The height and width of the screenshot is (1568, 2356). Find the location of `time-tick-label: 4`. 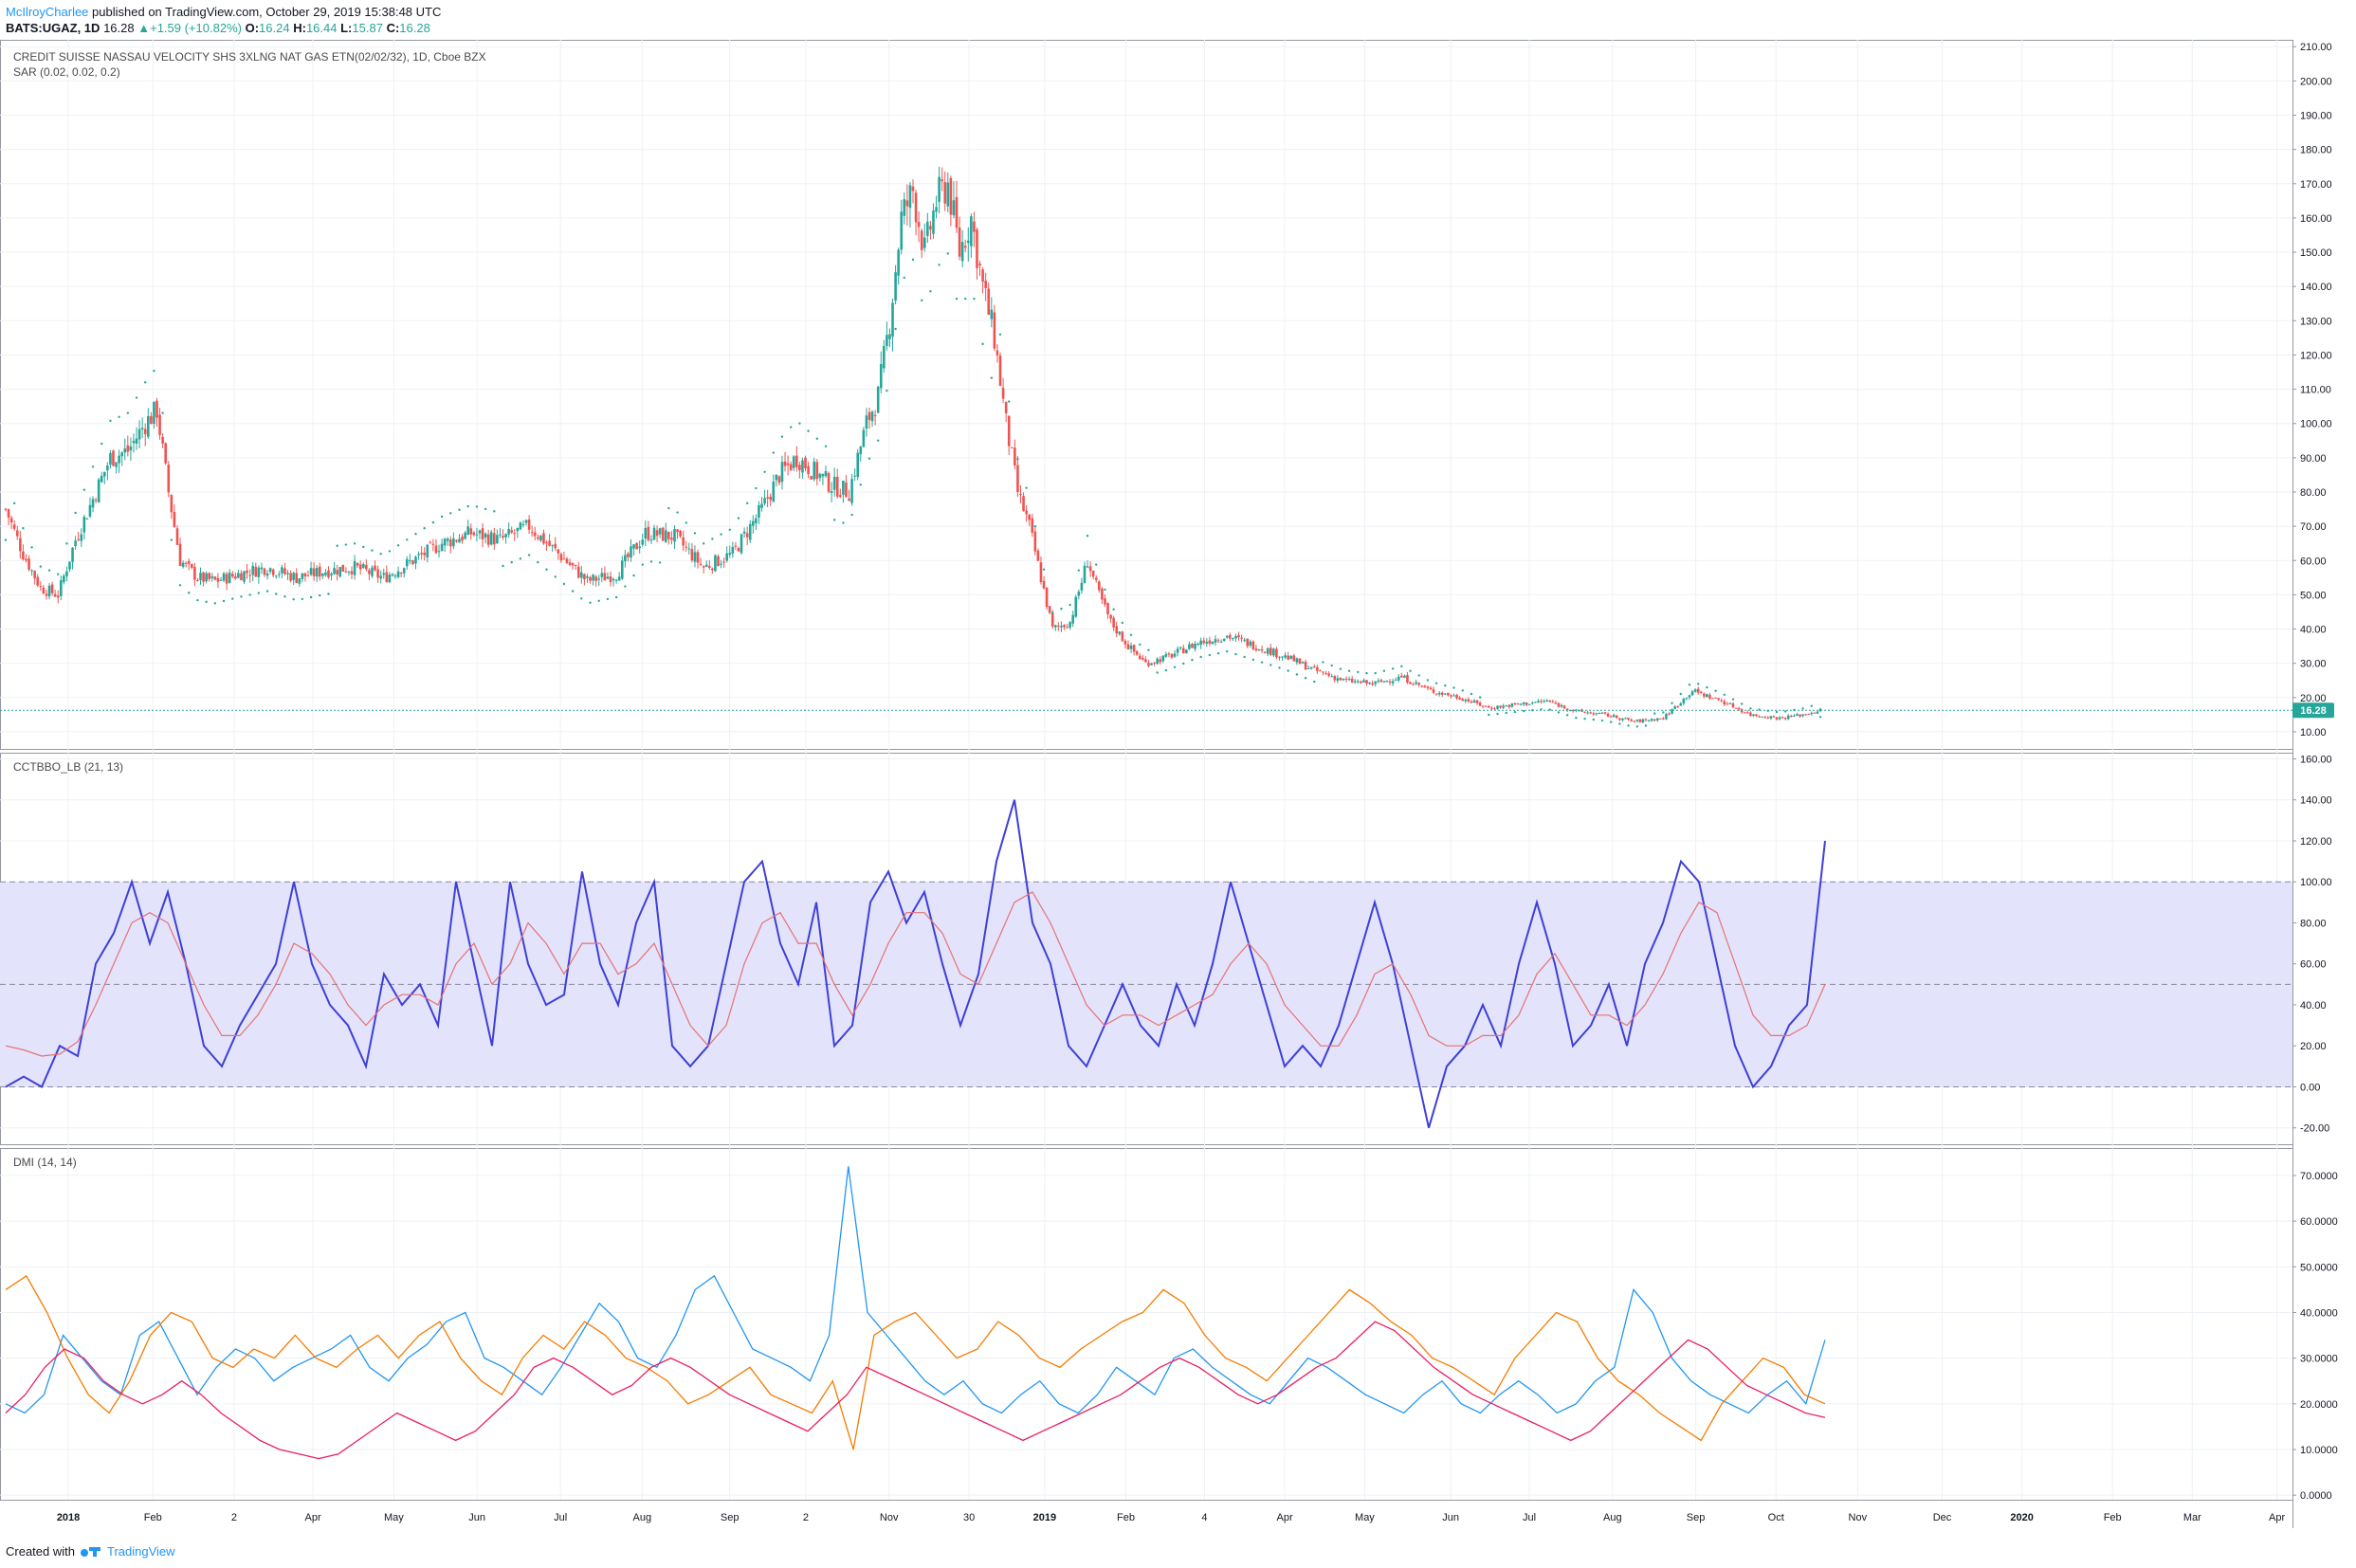

time-tick-label: 4 is located at coordinates (1204, 1517).